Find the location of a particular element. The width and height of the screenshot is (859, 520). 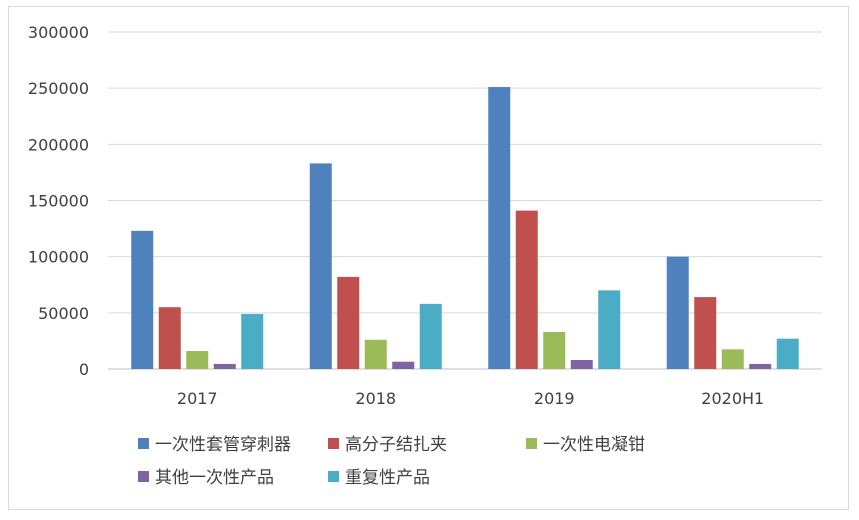

legend-item: 重复性产品 is located at coordinates (379, 478).